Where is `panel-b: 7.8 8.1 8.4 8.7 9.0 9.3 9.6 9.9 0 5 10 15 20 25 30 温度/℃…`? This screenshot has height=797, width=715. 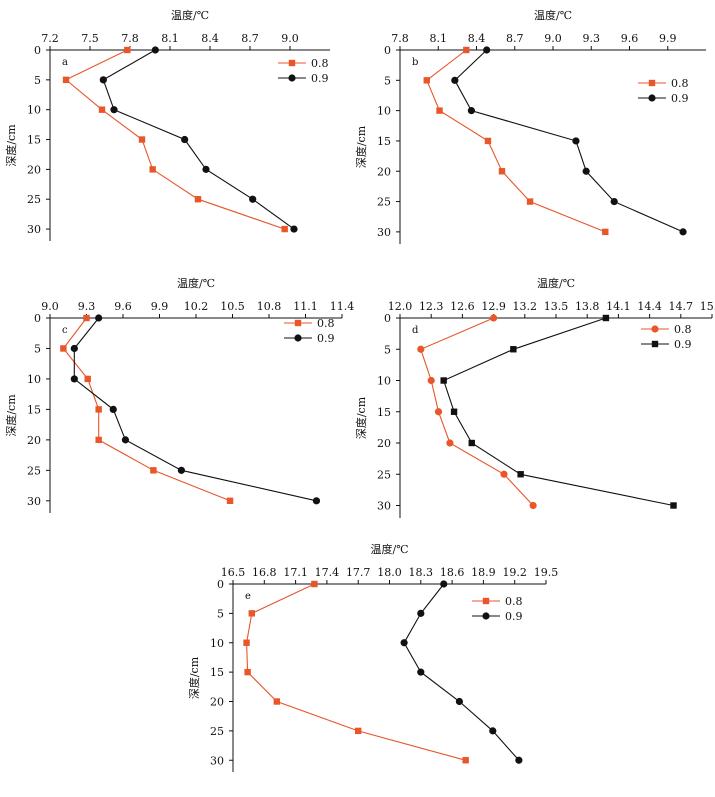
panel-b: 7.8 8.1 8.4 8.7 9.0 9.3 9.6 9.9 0 5 10 15 20 25 30 温度/℃… is located at coordinates (530, 126).